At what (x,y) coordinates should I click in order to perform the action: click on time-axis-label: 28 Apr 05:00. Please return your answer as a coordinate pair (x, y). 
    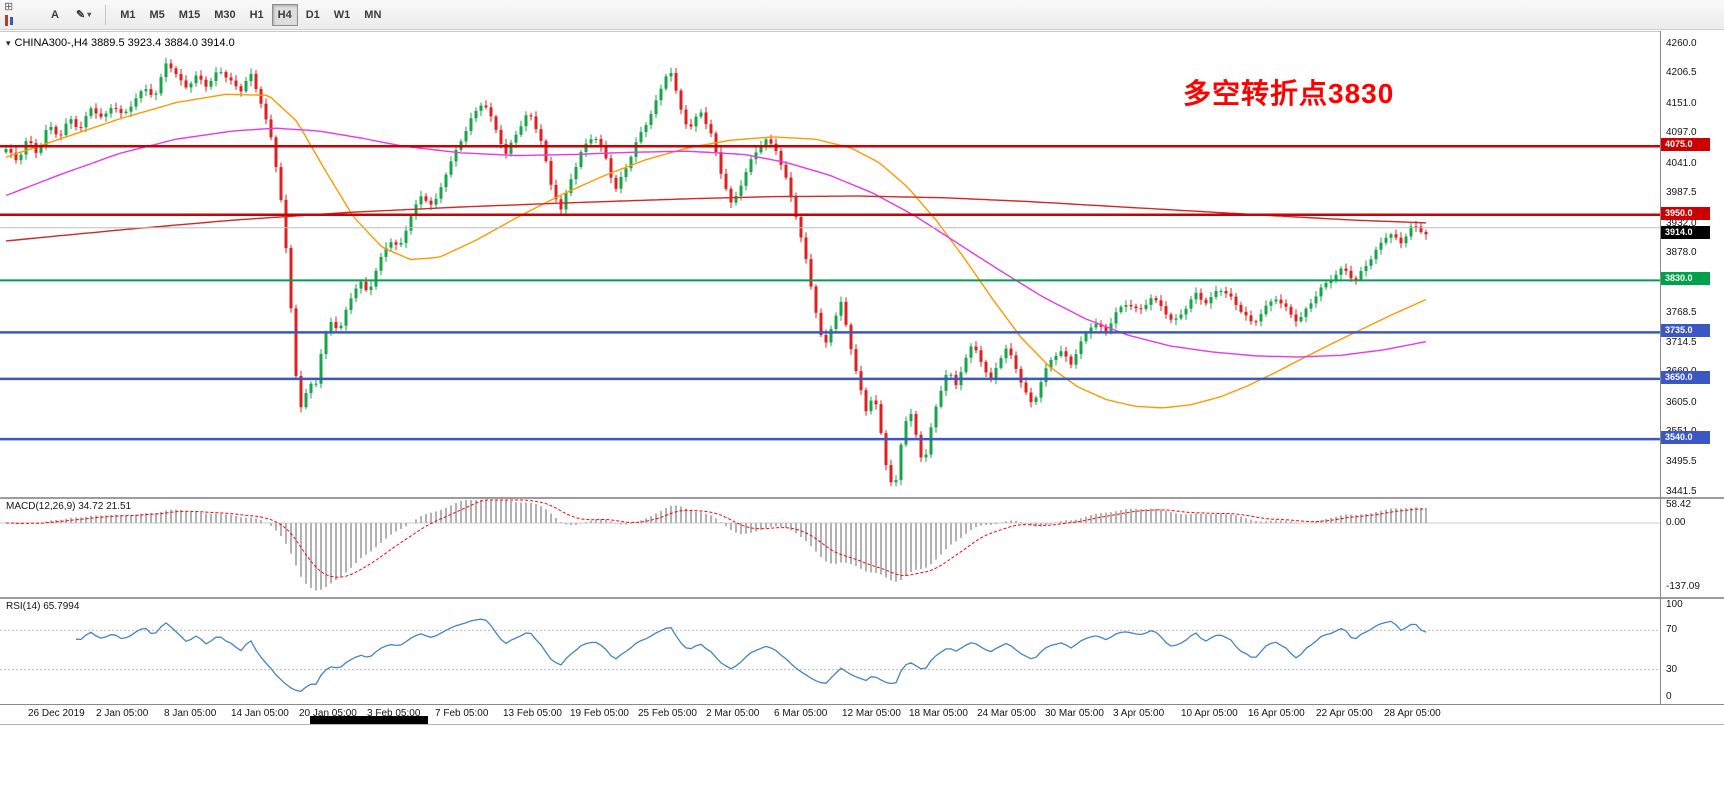
    Looking at the image, I should click on (1412, 713).